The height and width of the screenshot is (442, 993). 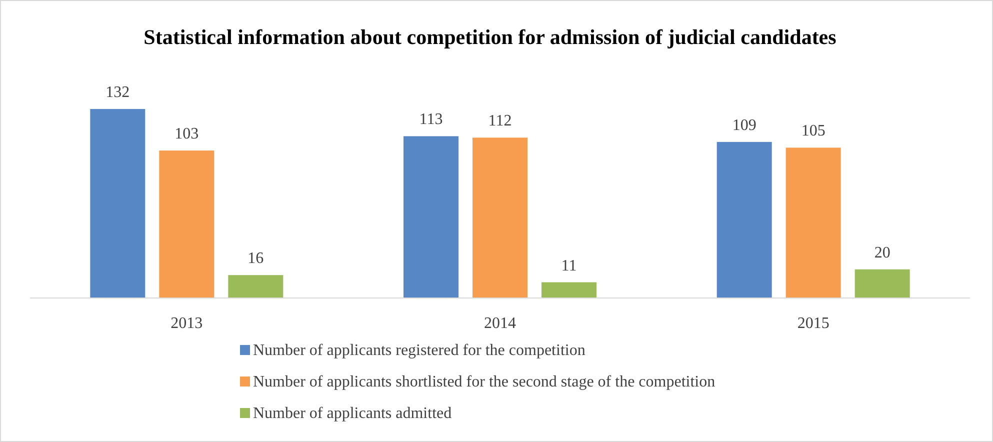 I want to click on data-label: 132, so click(x=118, y=92).